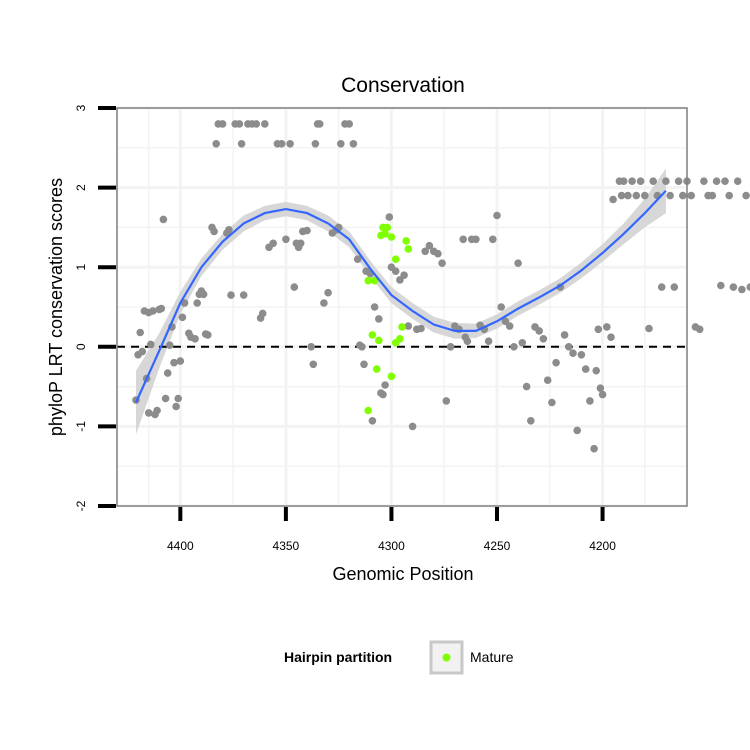  I want to click on legend: Hairpin partition Mature, so click(399, 657).